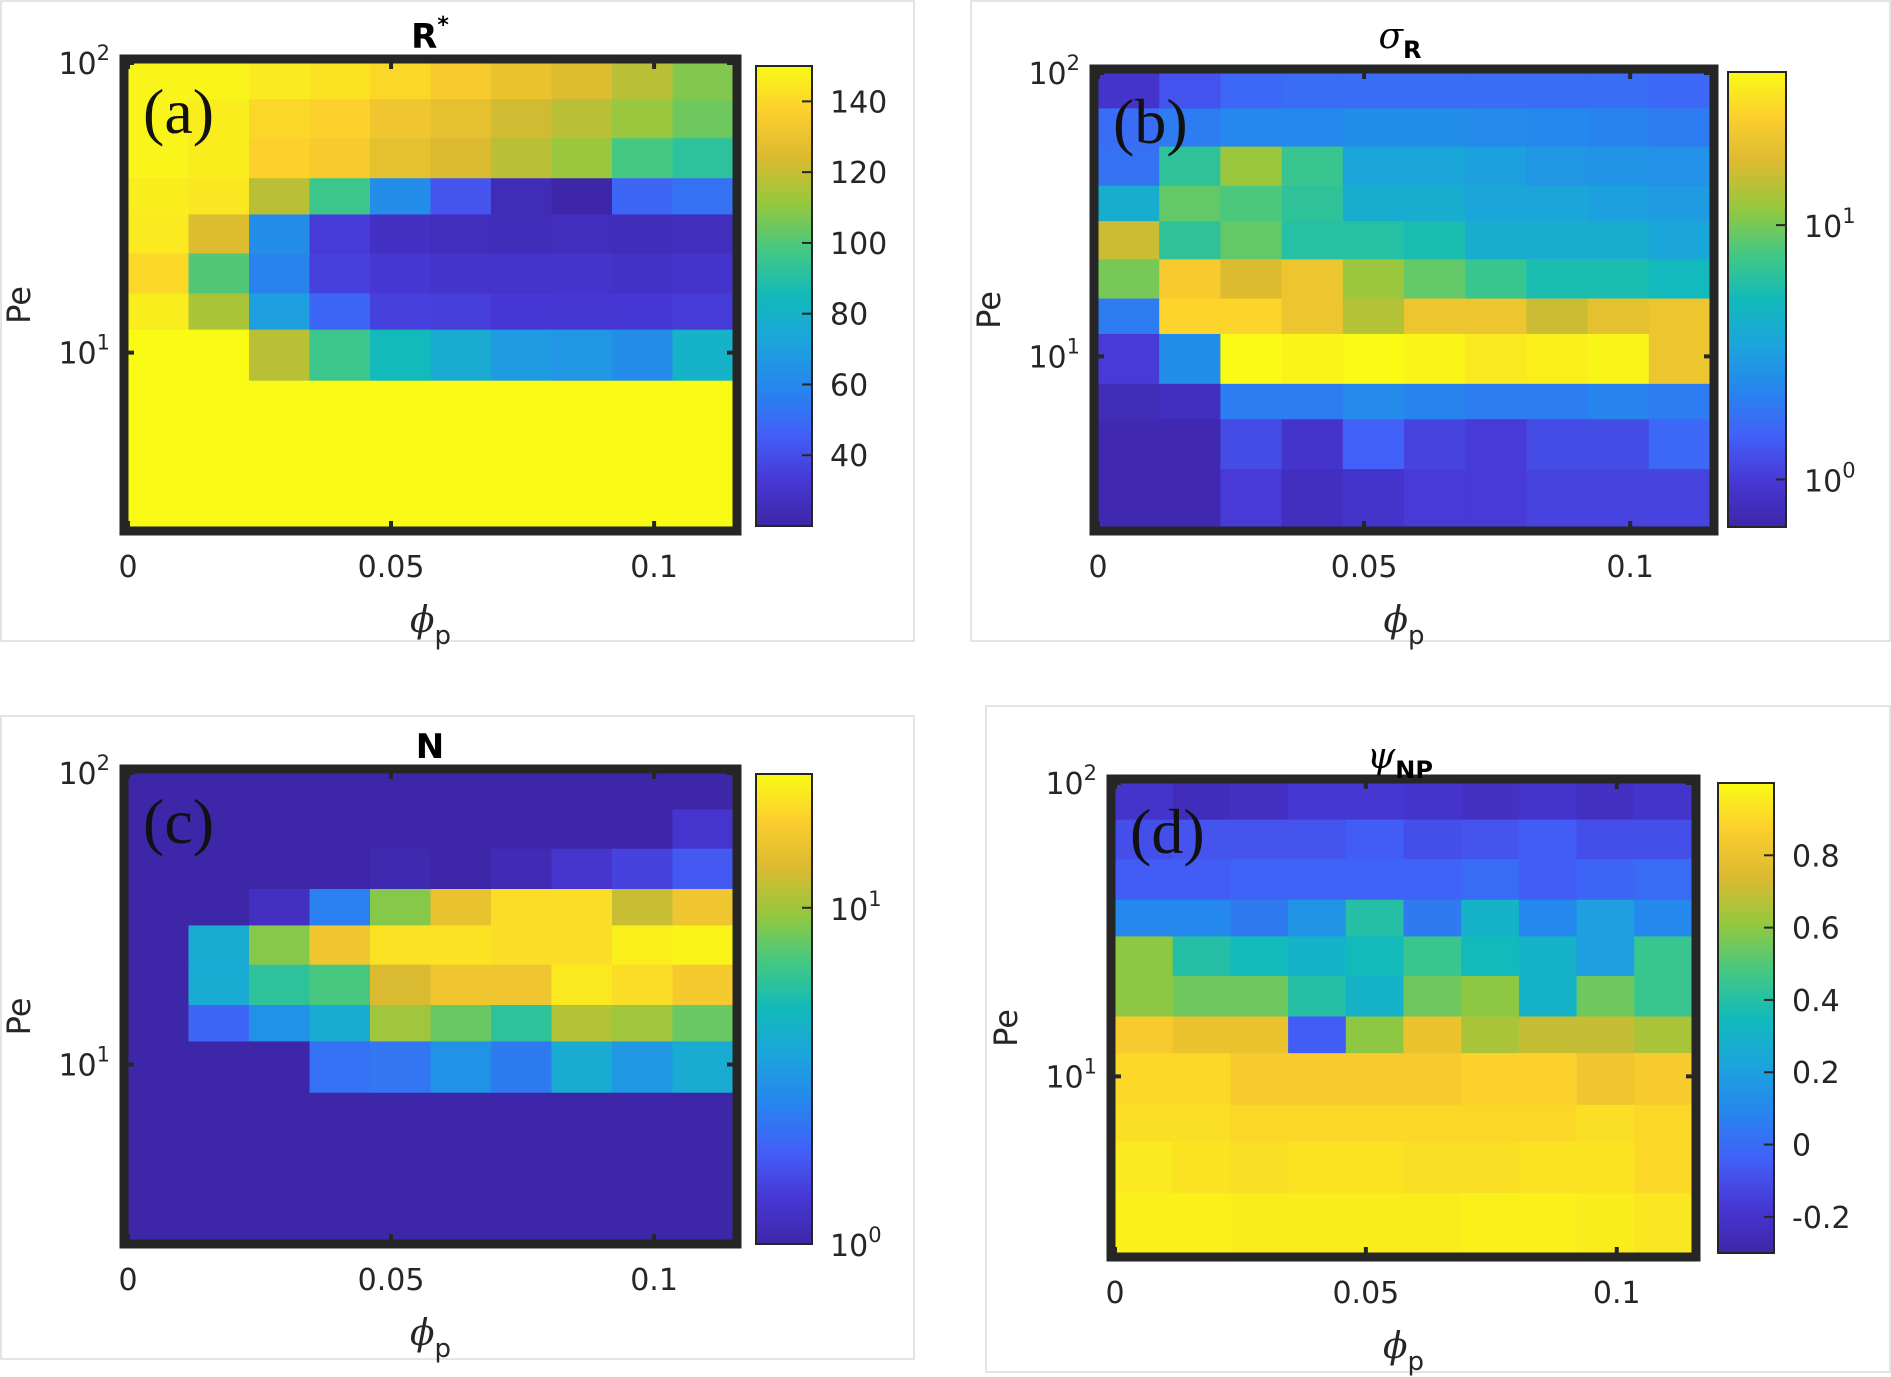  I want to click on heatmap-cell-r1-c0, so click(159, 119).